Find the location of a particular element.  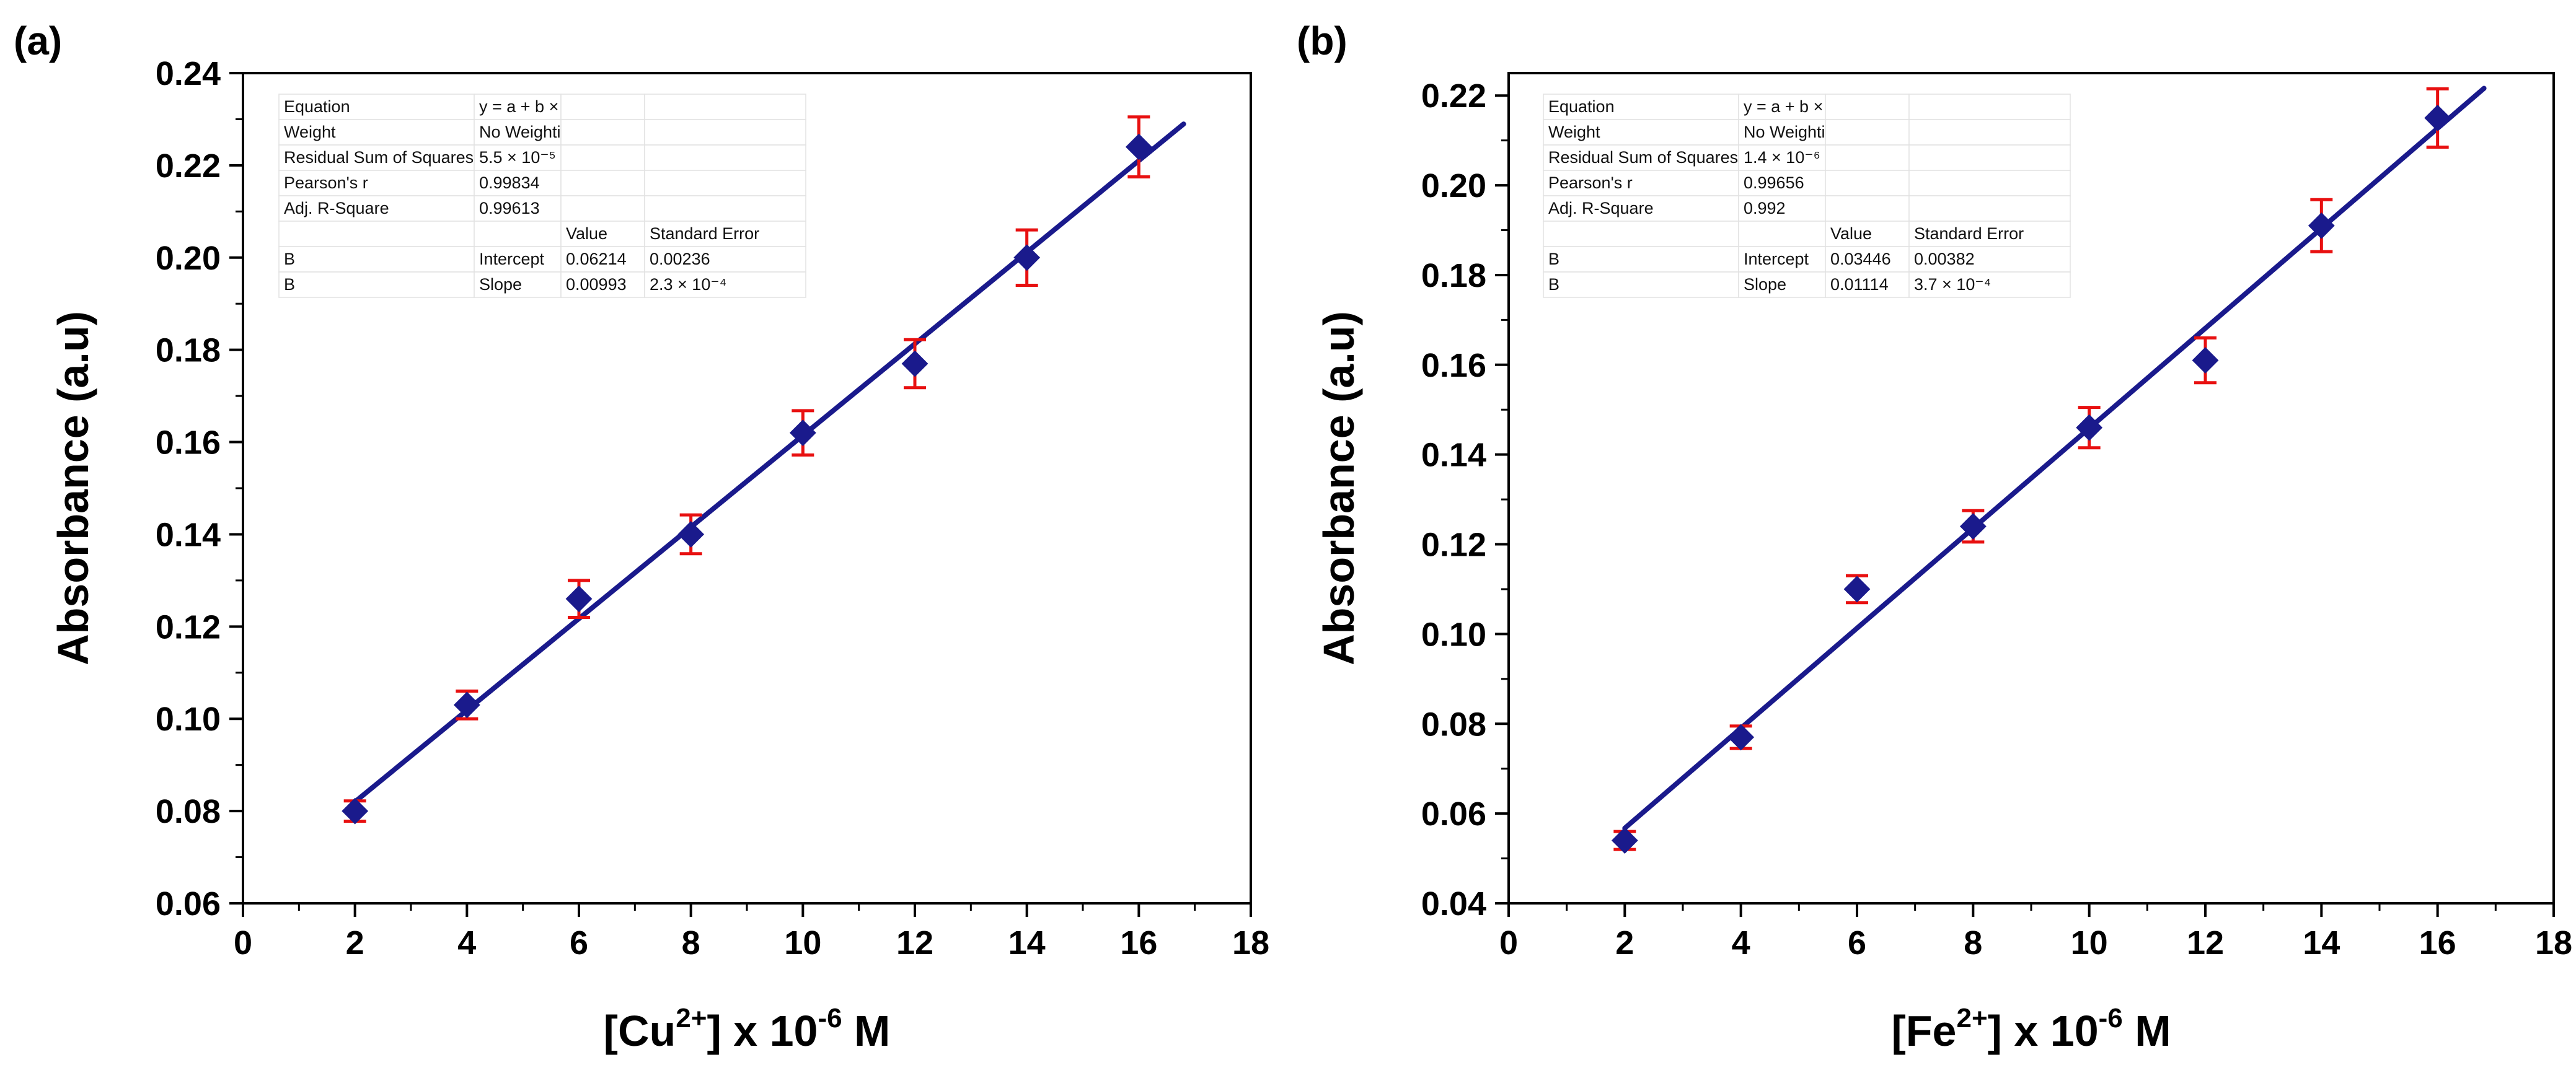

fit-table-text: 0.00236 is located at coordinates (680, 259).